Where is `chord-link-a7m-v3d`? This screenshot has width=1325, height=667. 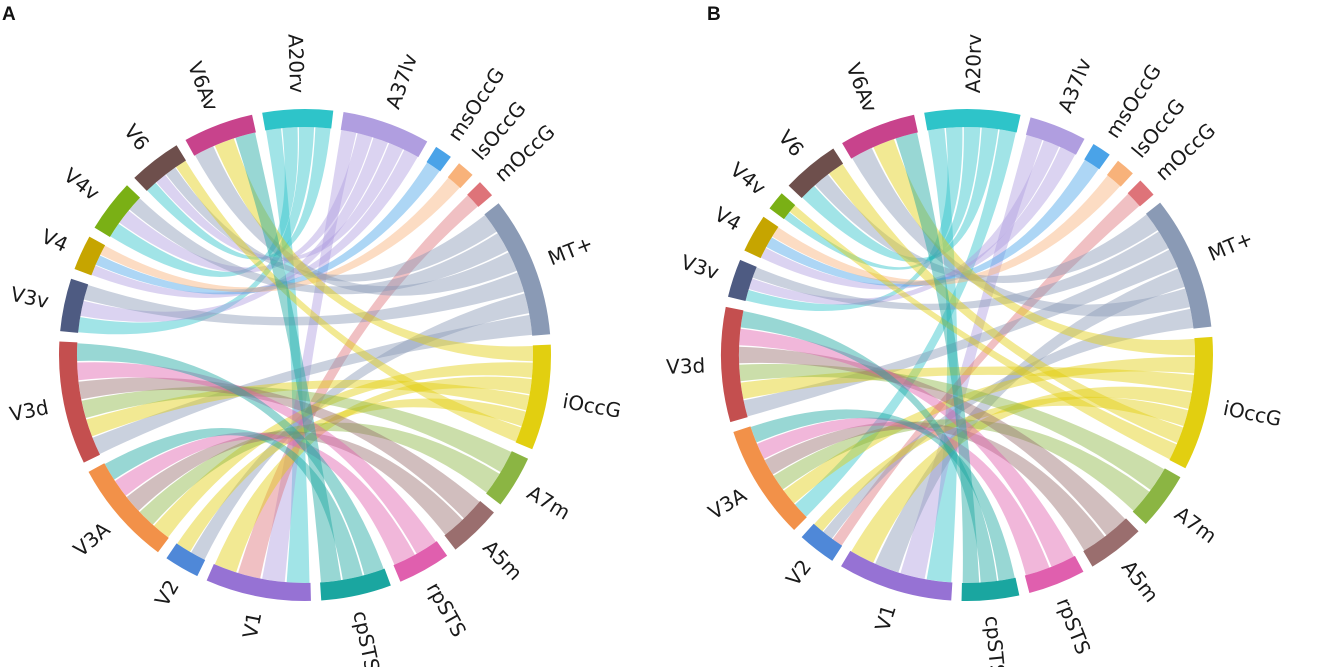 chord-link-a7m-v3d is located at coordinates (952, 427).